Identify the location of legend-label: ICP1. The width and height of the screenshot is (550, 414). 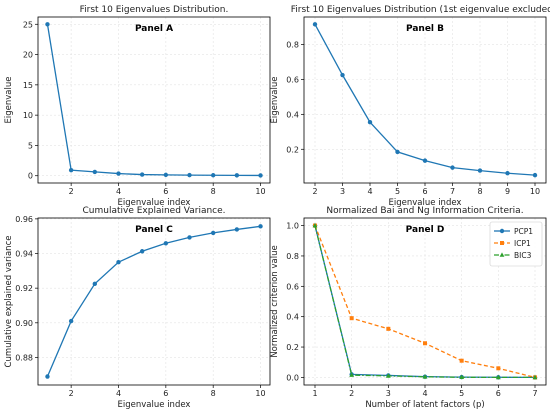
(522, 243).